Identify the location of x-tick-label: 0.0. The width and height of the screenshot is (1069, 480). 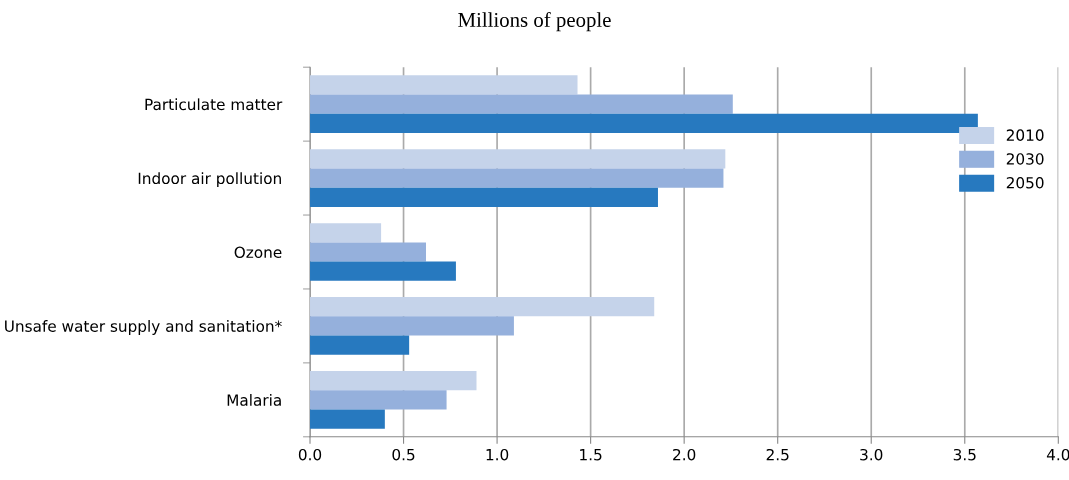
(310, 454).